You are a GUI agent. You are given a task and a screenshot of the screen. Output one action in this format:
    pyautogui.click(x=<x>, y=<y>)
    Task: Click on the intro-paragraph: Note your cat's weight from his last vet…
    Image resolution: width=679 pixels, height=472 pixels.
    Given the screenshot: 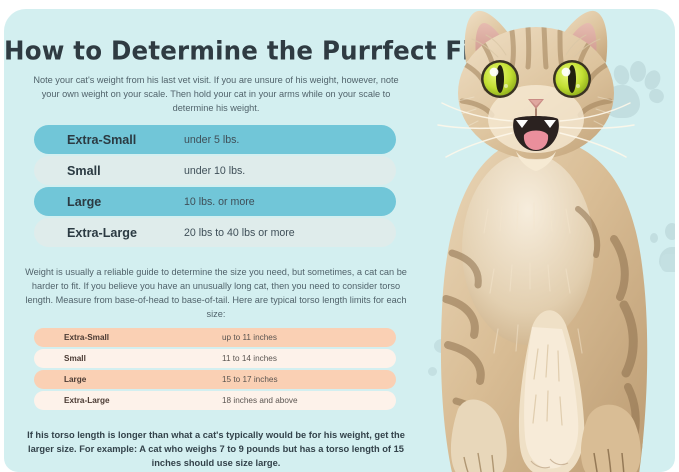 What is the action you would take?
    pyautogui.click(x=216, y=94)
    